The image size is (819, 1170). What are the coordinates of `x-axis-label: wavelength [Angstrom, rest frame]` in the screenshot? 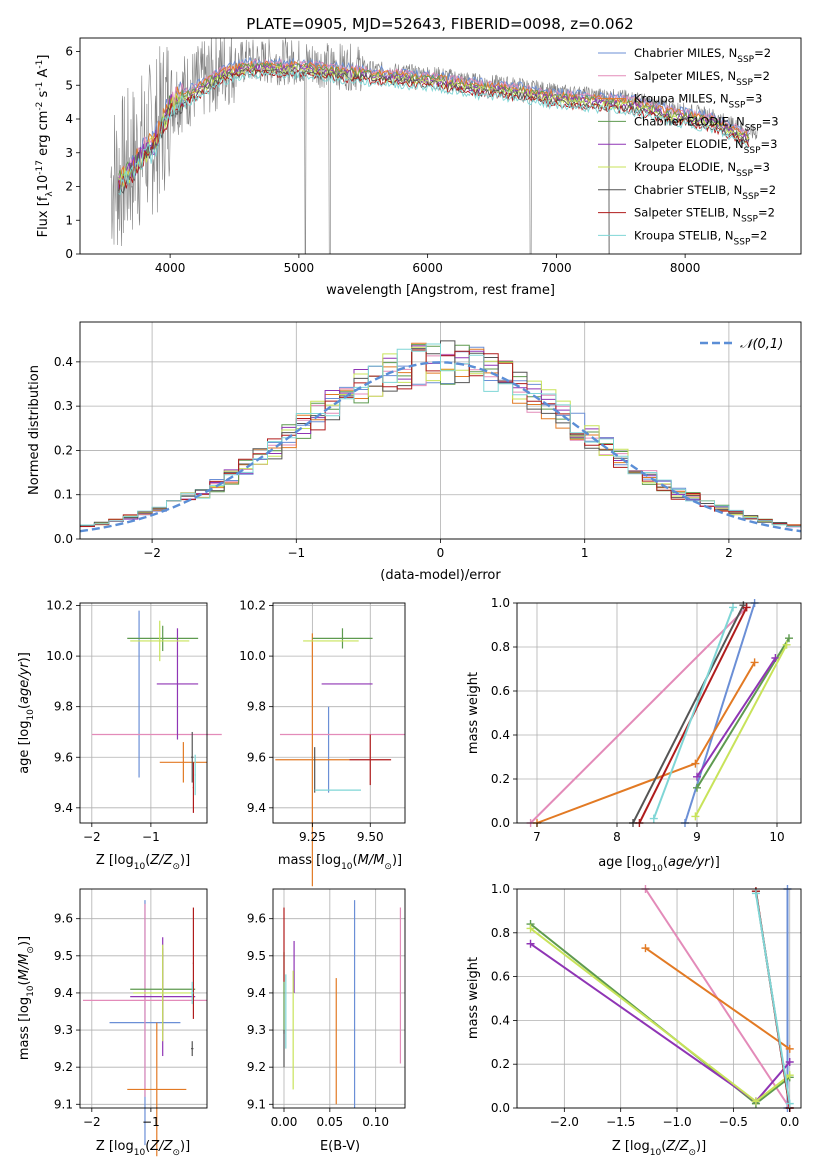 It's located at (440, 290).